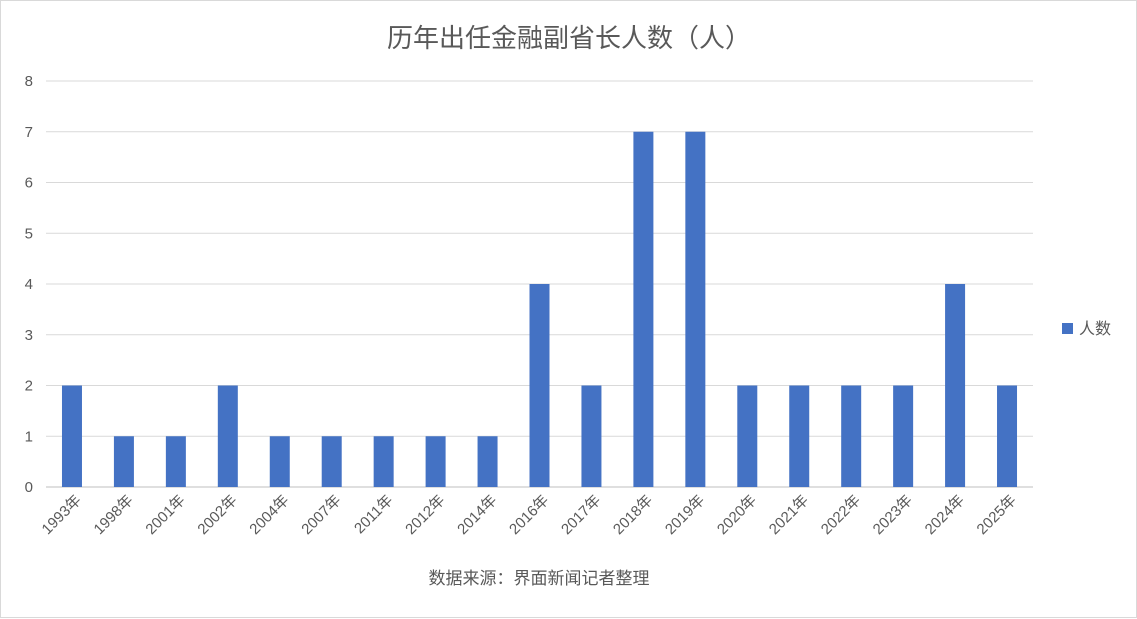  What do you see at coordinates (1067, 328) in the screenshot?
I see `legend-swatch` at bounding box center [1067, 328].